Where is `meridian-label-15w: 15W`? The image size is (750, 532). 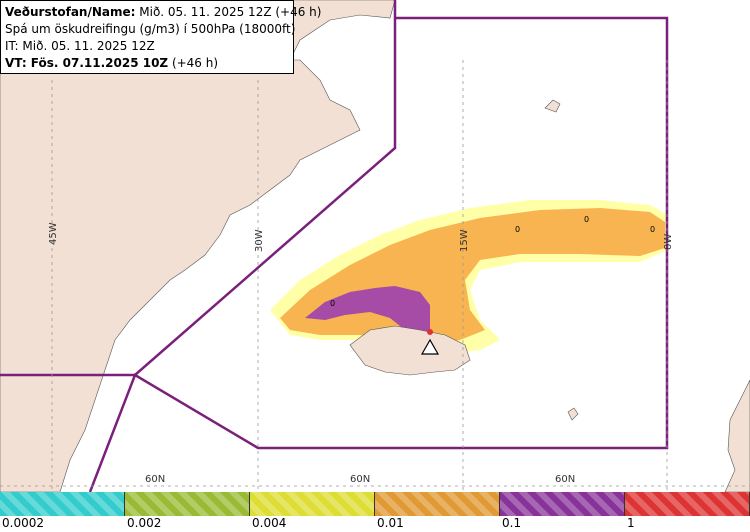
meridian-label-15w: 15W is located at coordinates (464, 240).